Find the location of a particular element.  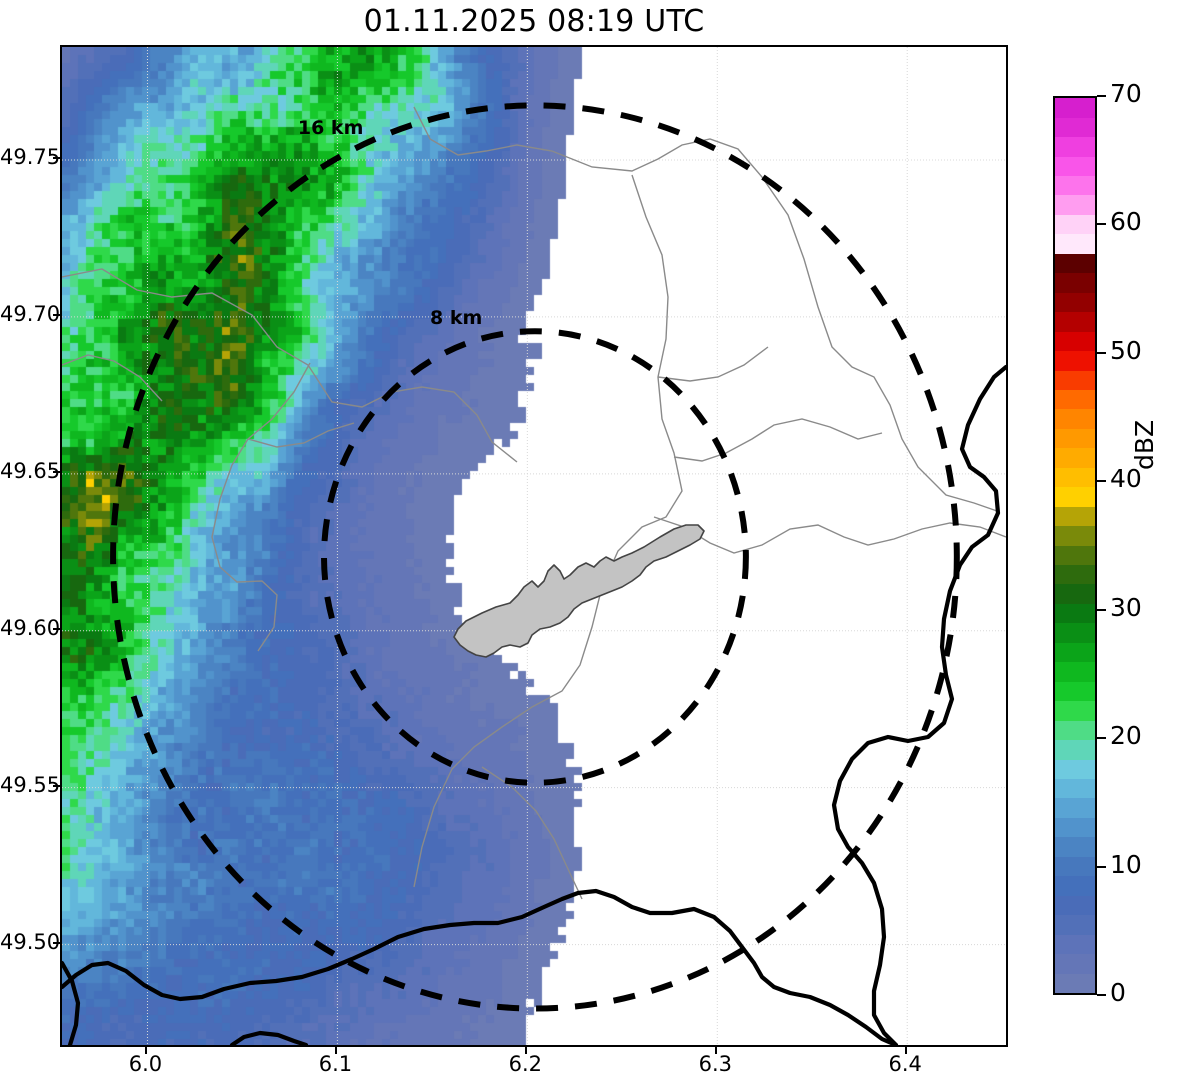

x-tick-label: 6.2 is located at coordinates (525, 1064).